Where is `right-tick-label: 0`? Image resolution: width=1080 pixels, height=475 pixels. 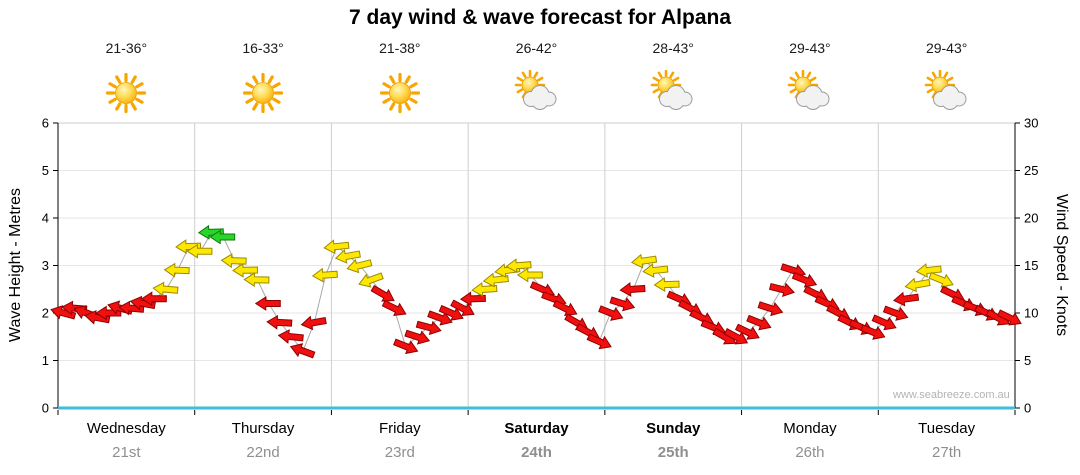 right-tick-label: 0 is located at coordinates (1027, 408).